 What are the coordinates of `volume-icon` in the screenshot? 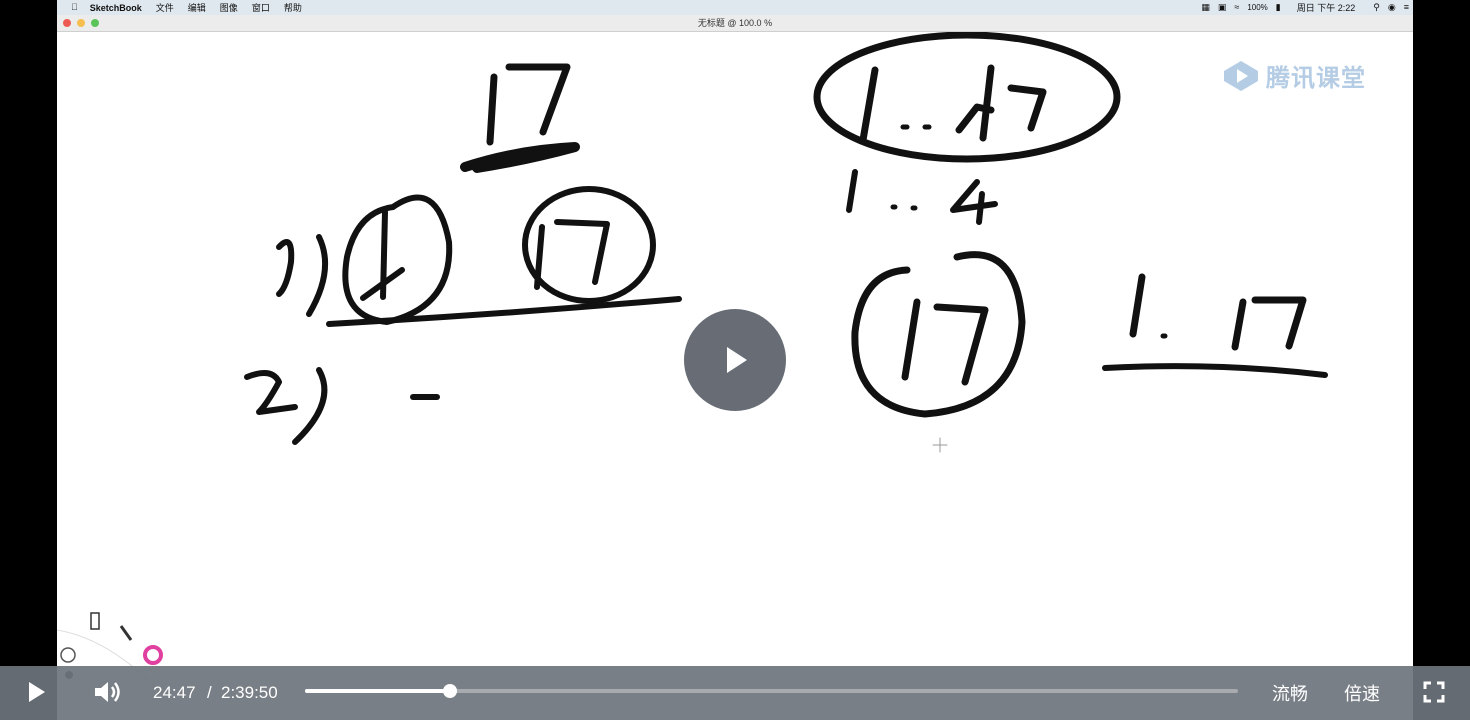 It's located at (107, 692).